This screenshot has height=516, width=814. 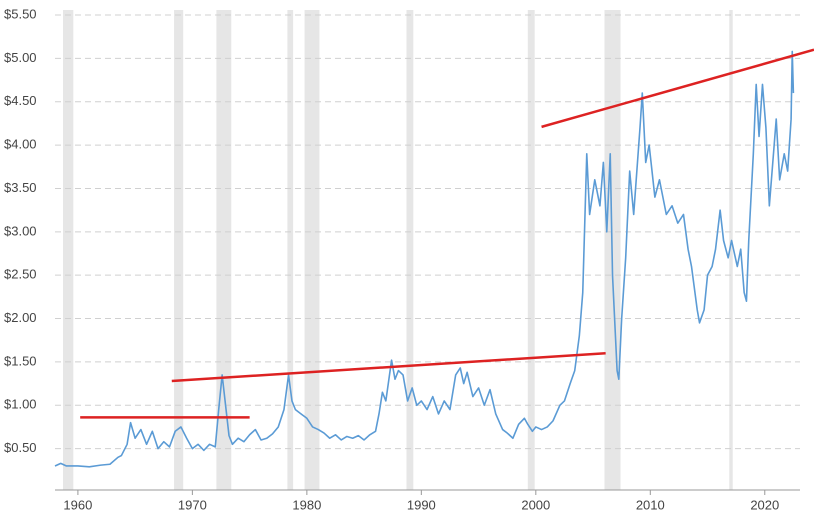 I want to click on x-tick-label: 1990, so click(x=421, y=504).